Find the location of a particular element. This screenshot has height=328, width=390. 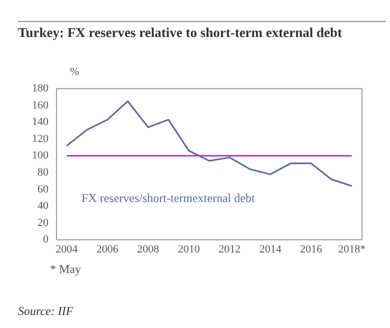

x-tick-label: 2010 is located at coordinates (189, 249).